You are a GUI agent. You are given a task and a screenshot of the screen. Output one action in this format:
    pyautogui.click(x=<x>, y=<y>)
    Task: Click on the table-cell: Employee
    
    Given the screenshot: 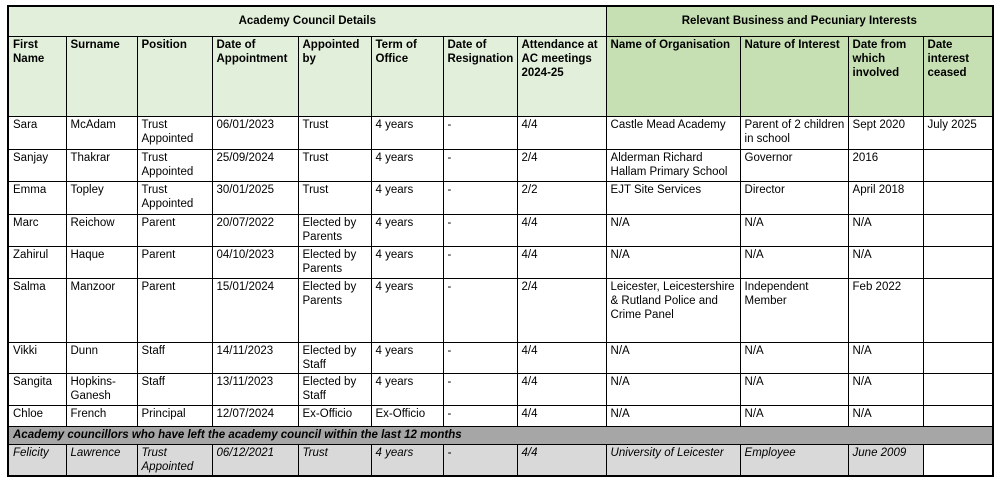 What is the action you would take?
    pyautogui.click(x=794, y=460)
    